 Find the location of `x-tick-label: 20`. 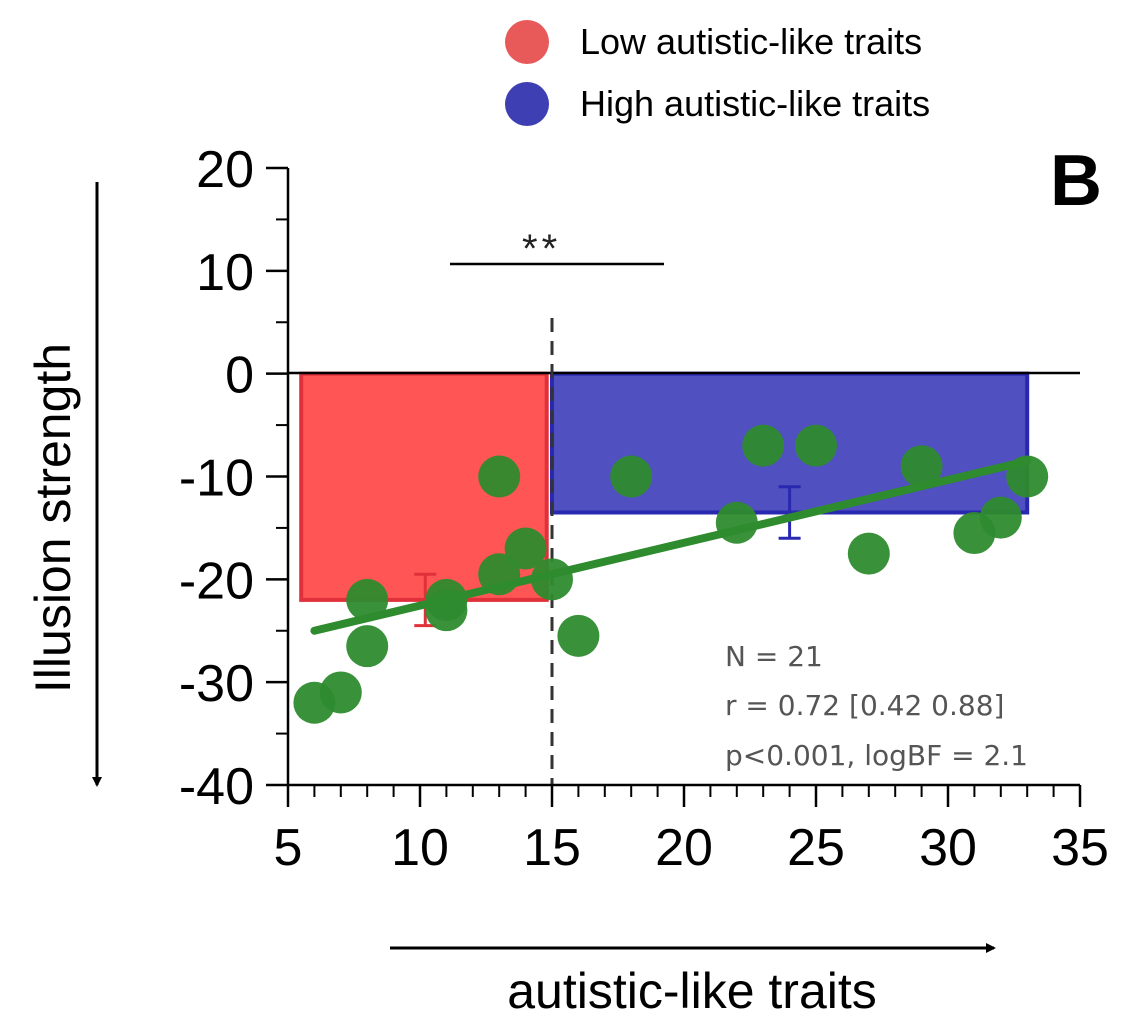

x-tick-label: 20 is located at coordinates (684, 848).